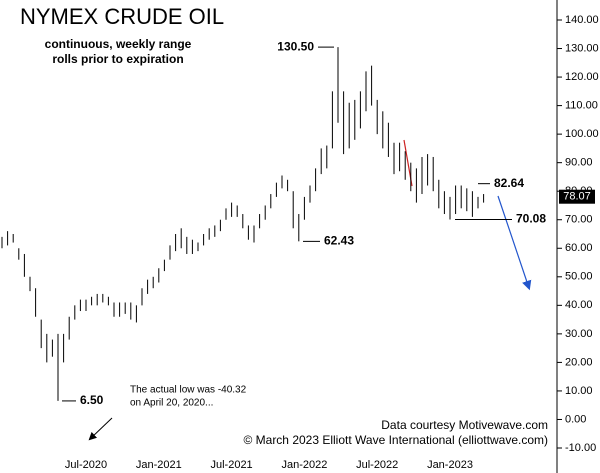  I want to click on x-tick-label: Jan-2021, so click(159, 465).